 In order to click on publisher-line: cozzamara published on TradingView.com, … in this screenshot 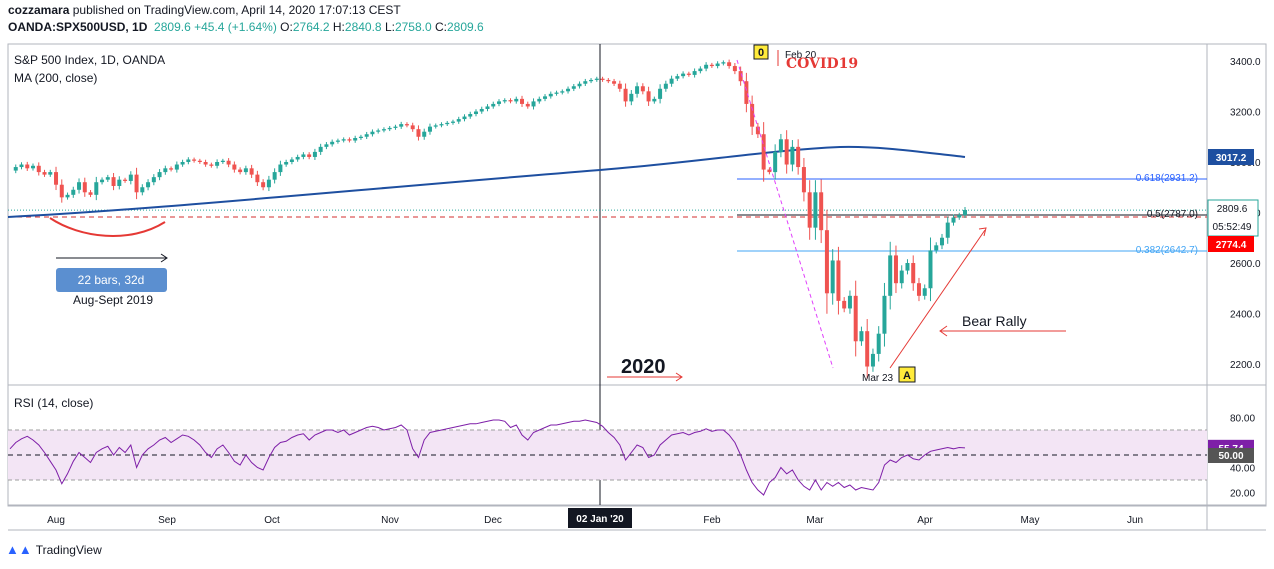, I will do `click(204, 10)`.